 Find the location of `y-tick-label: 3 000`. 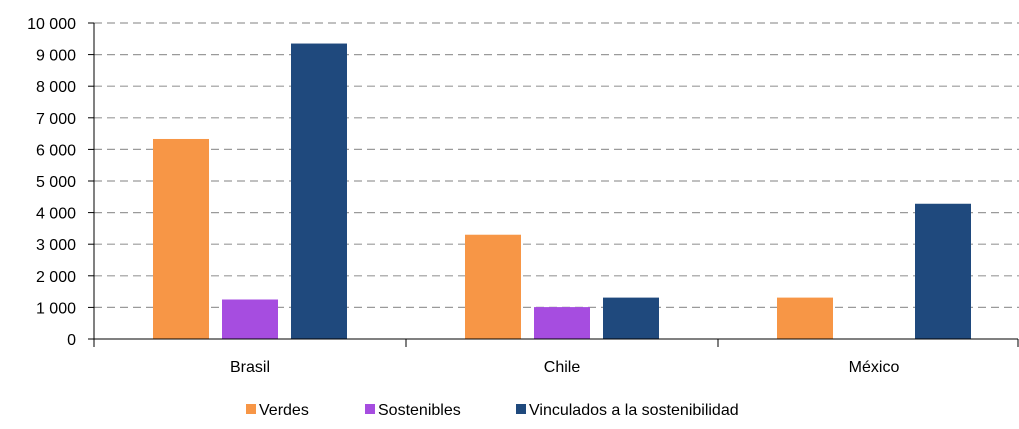

y-tick-label: 3 000 is located at coordinates (56, 245).